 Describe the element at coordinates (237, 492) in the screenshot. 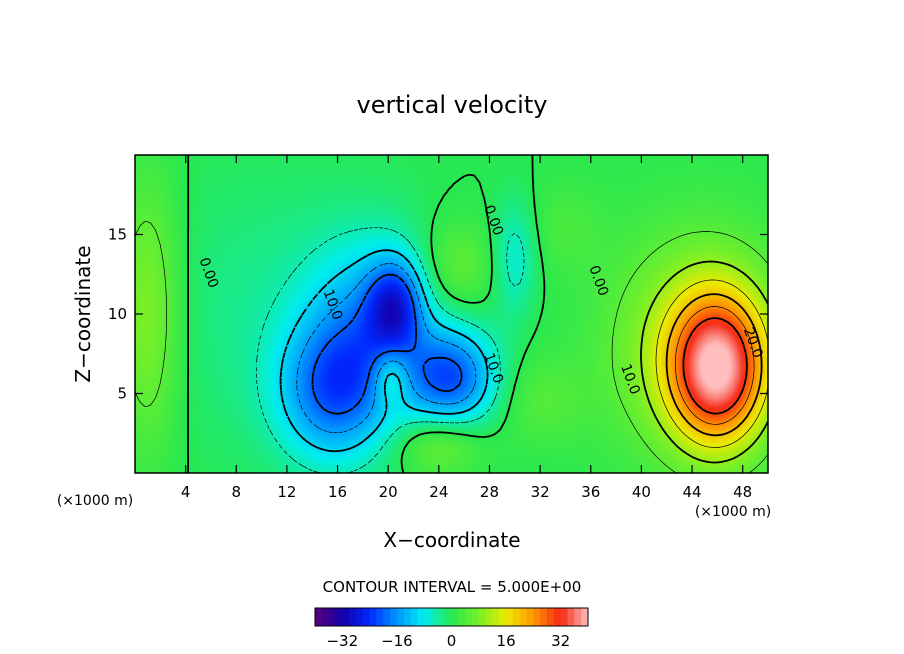

I see `x-tick-label: 8` at that location.